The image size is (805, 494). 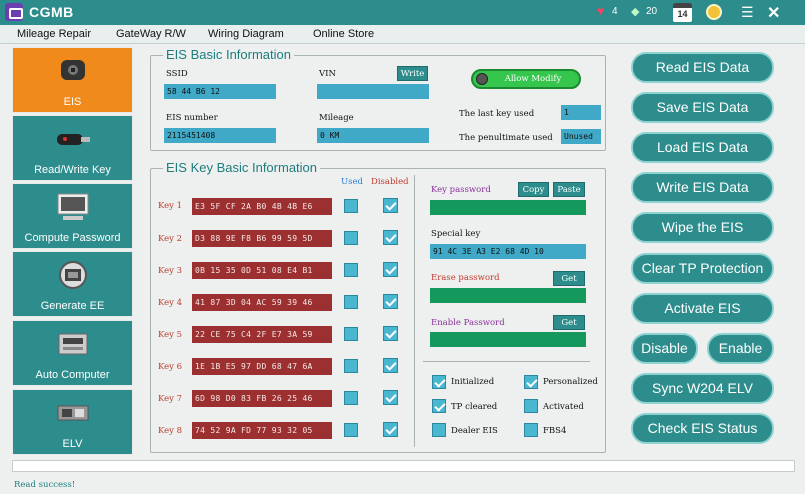 What do you see at coordinates (390, 429) in the screenshot?
I see `key-8-disabled-checkbox` at bounding box center [390, 429].